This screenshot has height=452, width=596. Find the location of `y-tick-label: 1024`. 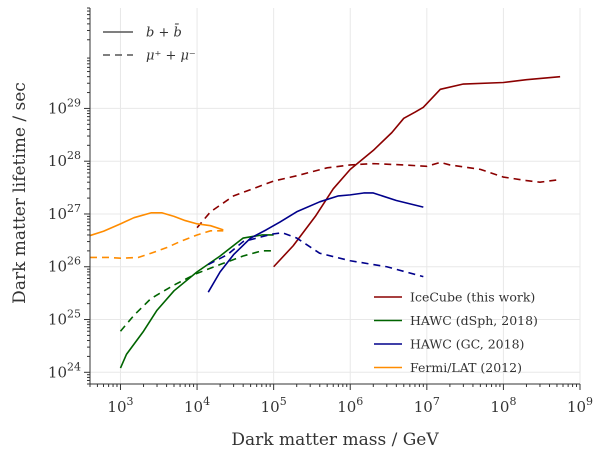

y-tick-label: 1024 is located at coordinates (64, 370).